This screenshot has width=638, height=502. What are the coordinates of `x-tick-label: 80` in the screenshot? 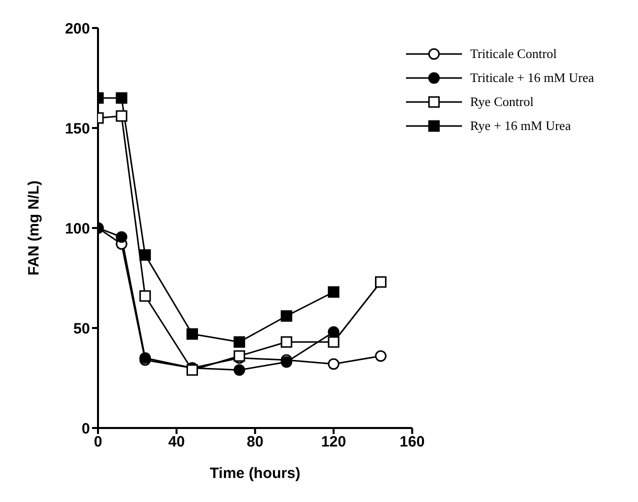 It's located at (255, 442).